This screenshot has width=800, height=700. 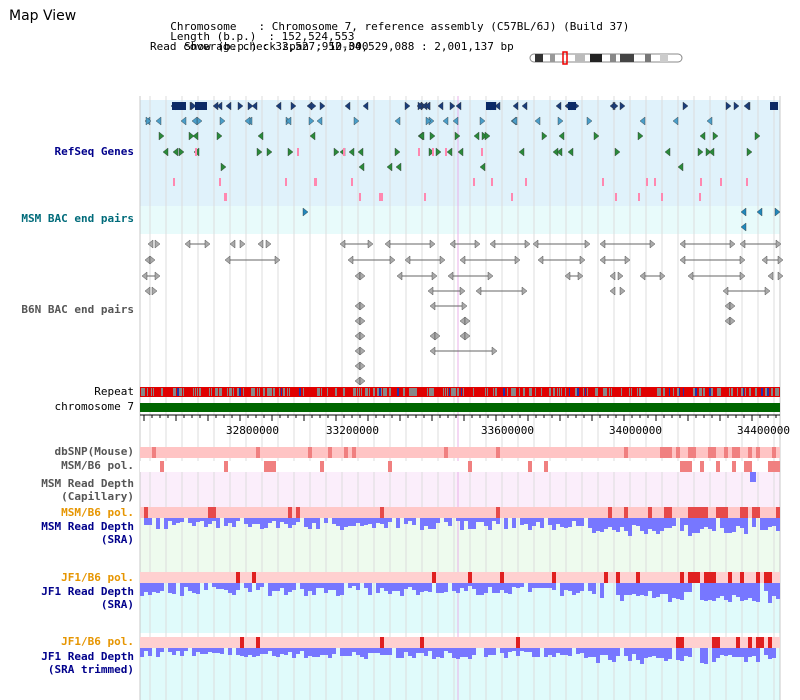 I want to click on track-label-msm-b6-pol-2: MSM/B6 pol., so click(x=97, y=512).